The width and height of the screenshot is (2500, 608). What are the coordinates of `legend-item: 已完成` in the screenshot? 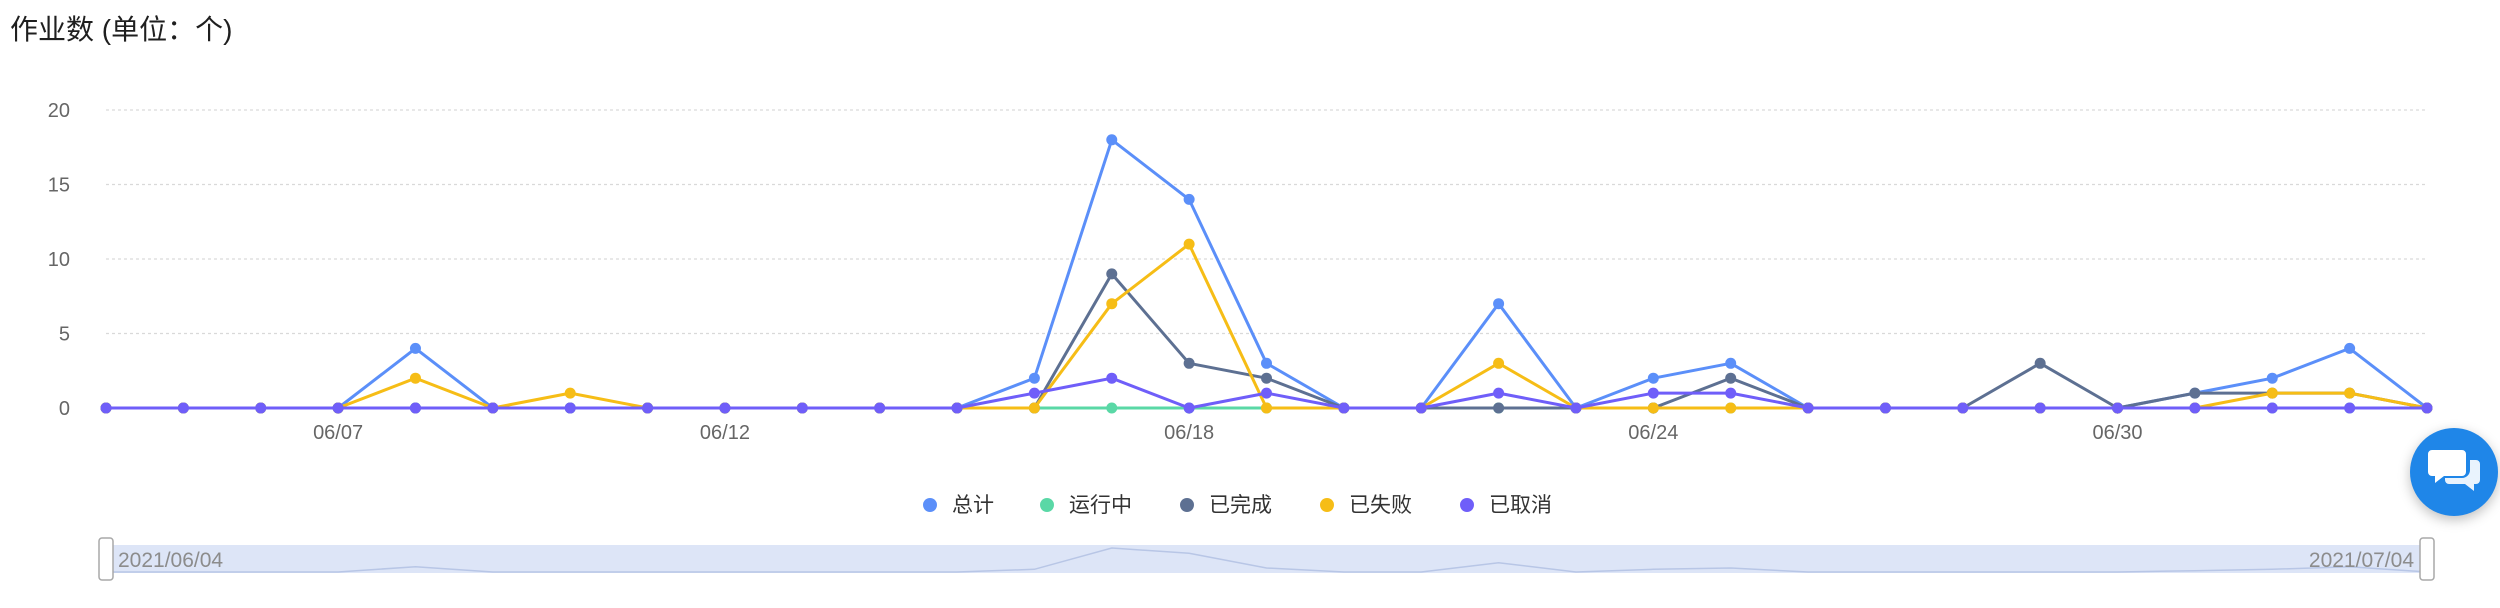 It's located at (1226, 505).